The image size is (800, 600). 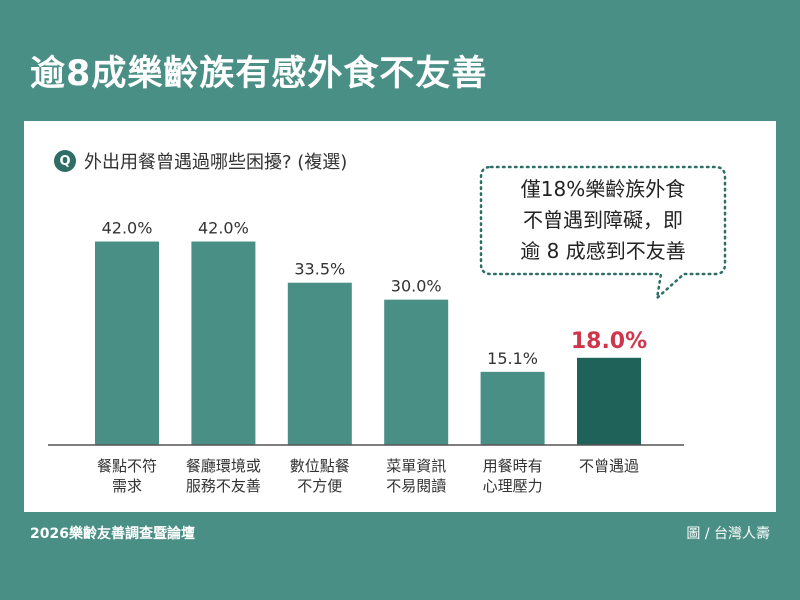 I want to click on callout-line: 逾 8 成感到不友善, so click(x=603, y=251).